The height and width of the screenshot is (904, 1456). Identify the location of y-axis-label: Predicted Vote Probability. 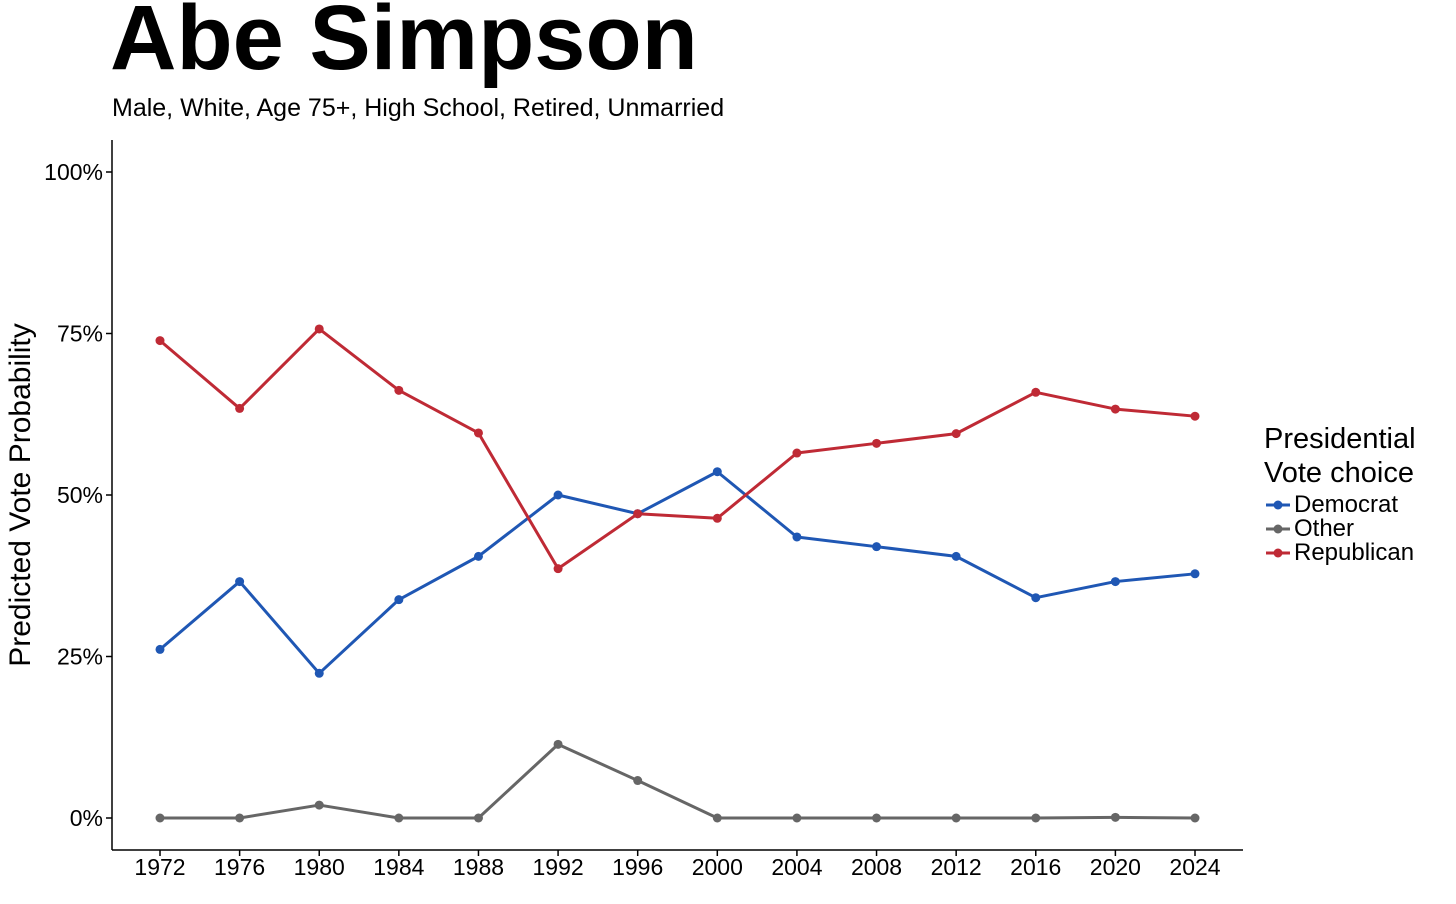
(20, 495).